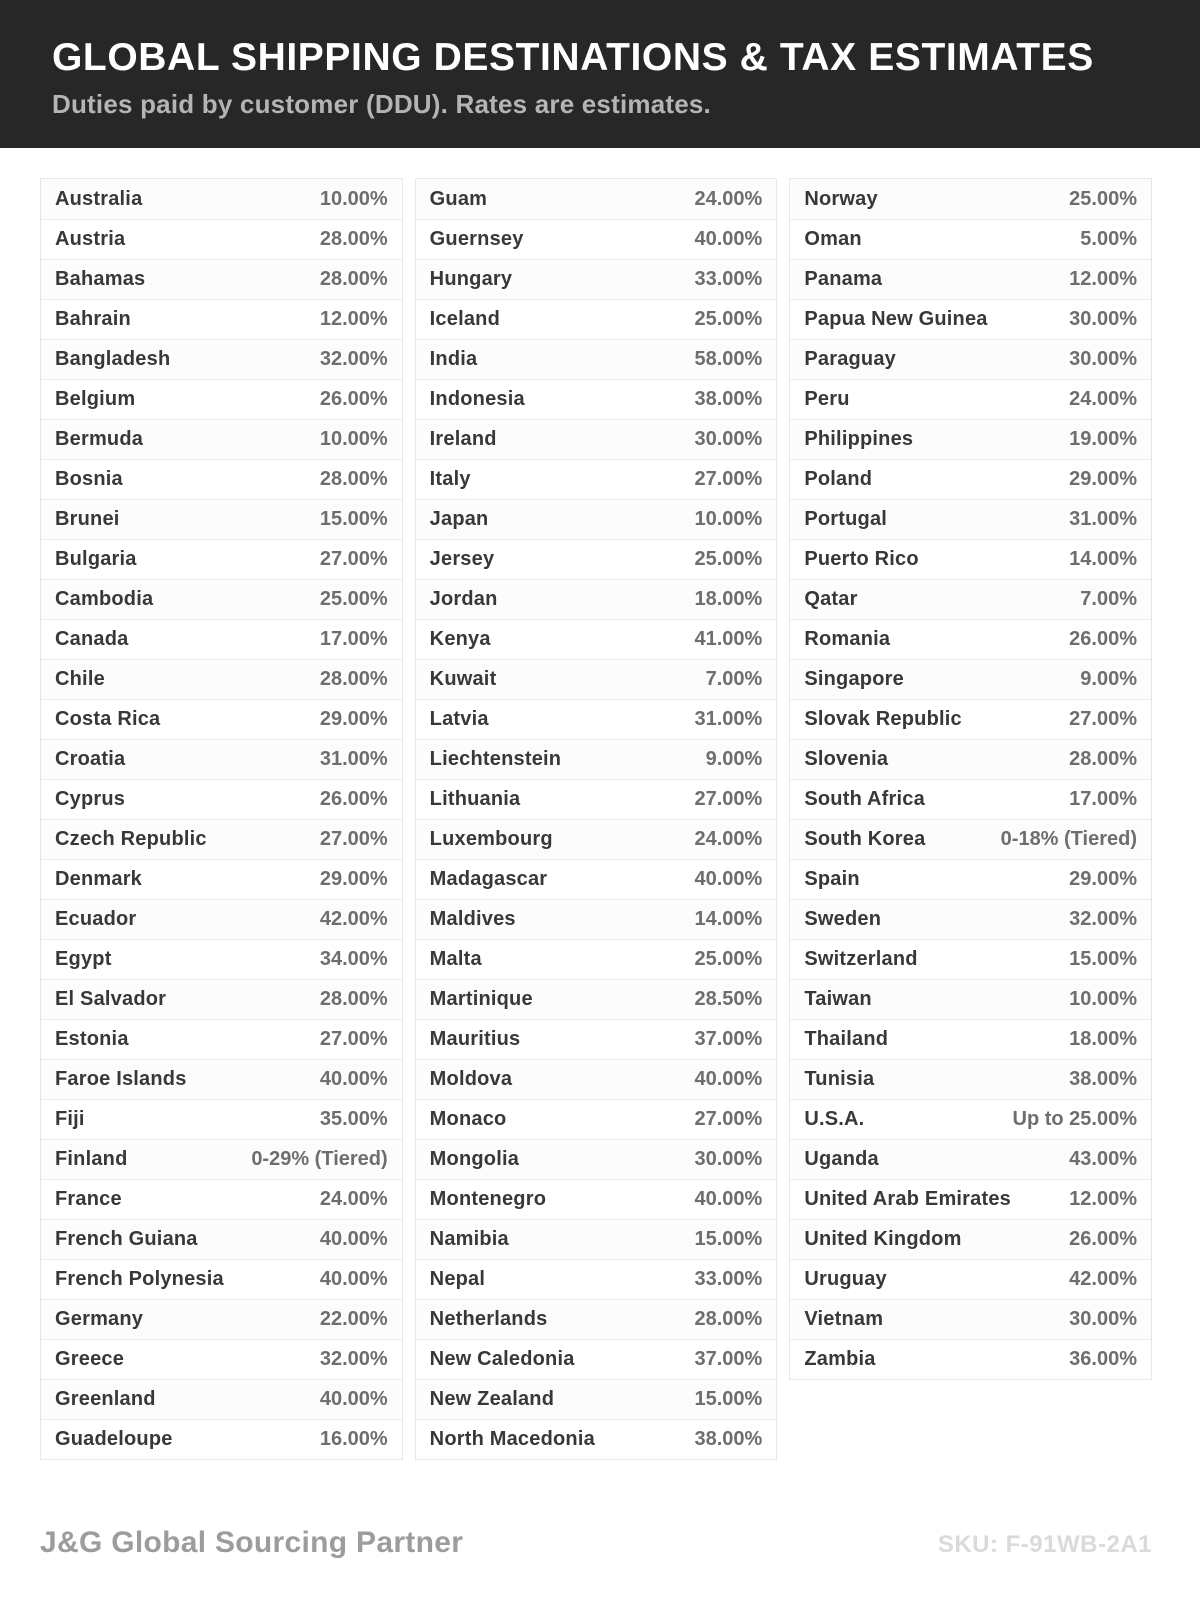 The width and height of the screenshot is (1200, 1600). What do you see at coordinates (221, 719) in the screenshot?
I see `table-row: Costa Rica 29.00%` at bounding box center [221, 719].